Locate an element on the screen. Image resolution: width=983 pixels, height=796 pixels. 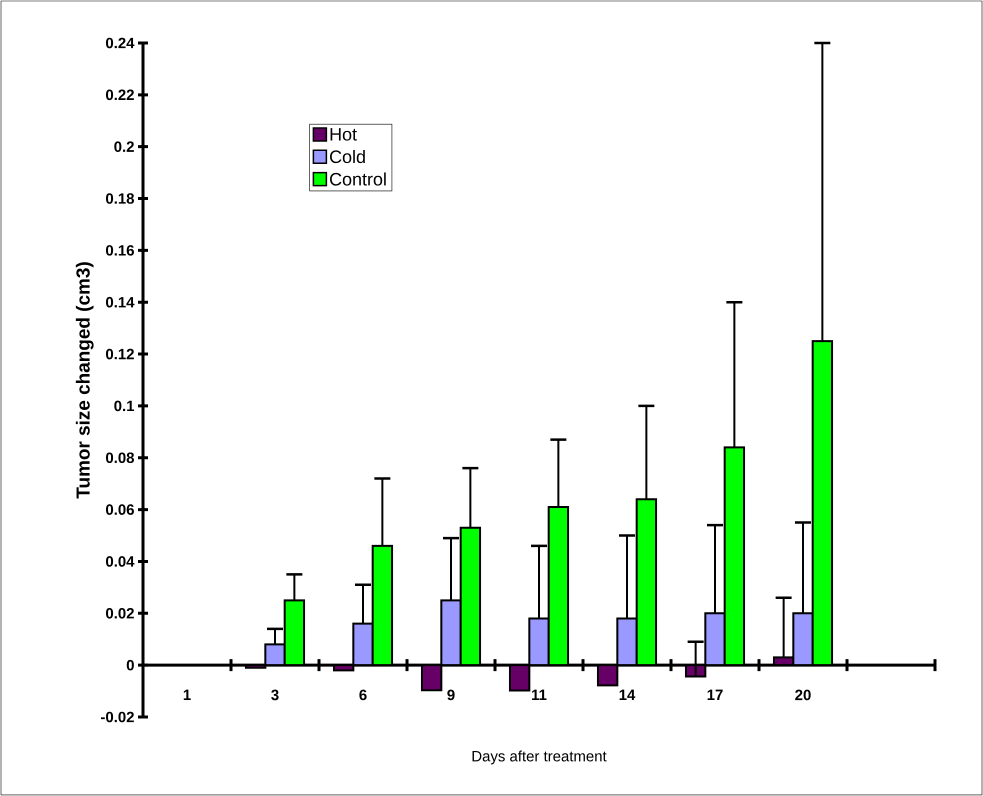
y-tick-label: 0.16 is located at coordinates (120, 250).